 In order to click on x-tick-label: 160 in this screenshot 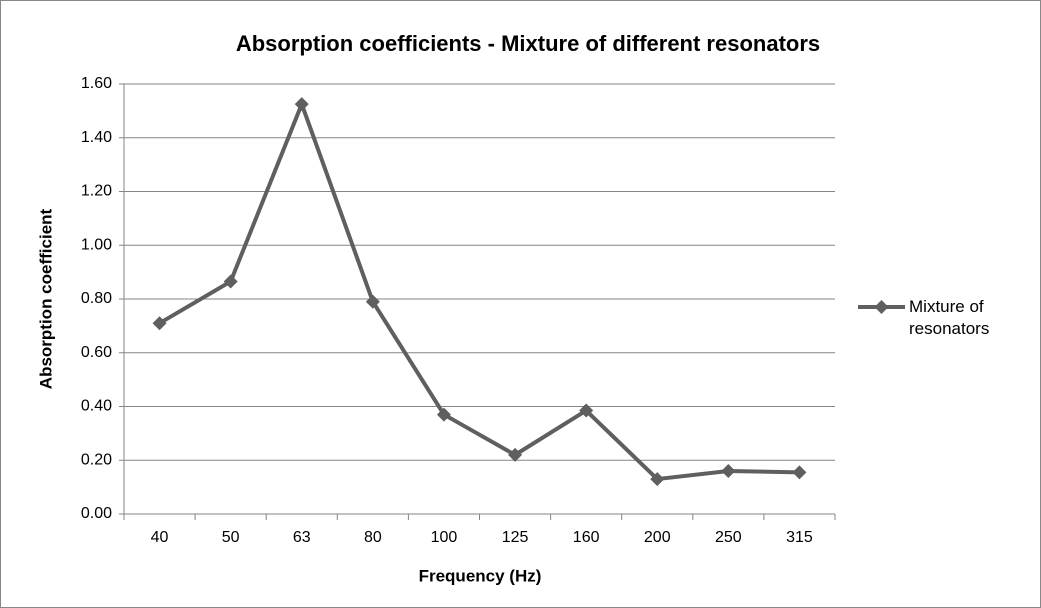, I will do `click(586, 537)`.